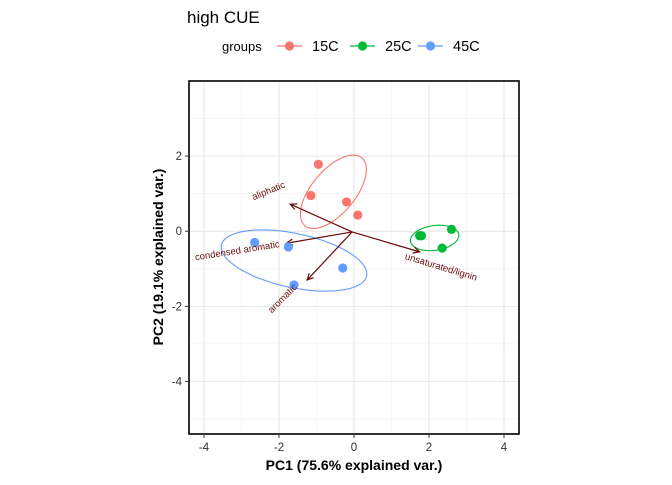 This screenshot has height=485, width=672. What do you see at coordinates (177, 307) in the screenshot?
I see `y-tick-label: -2` at bounding box center [177, 307].